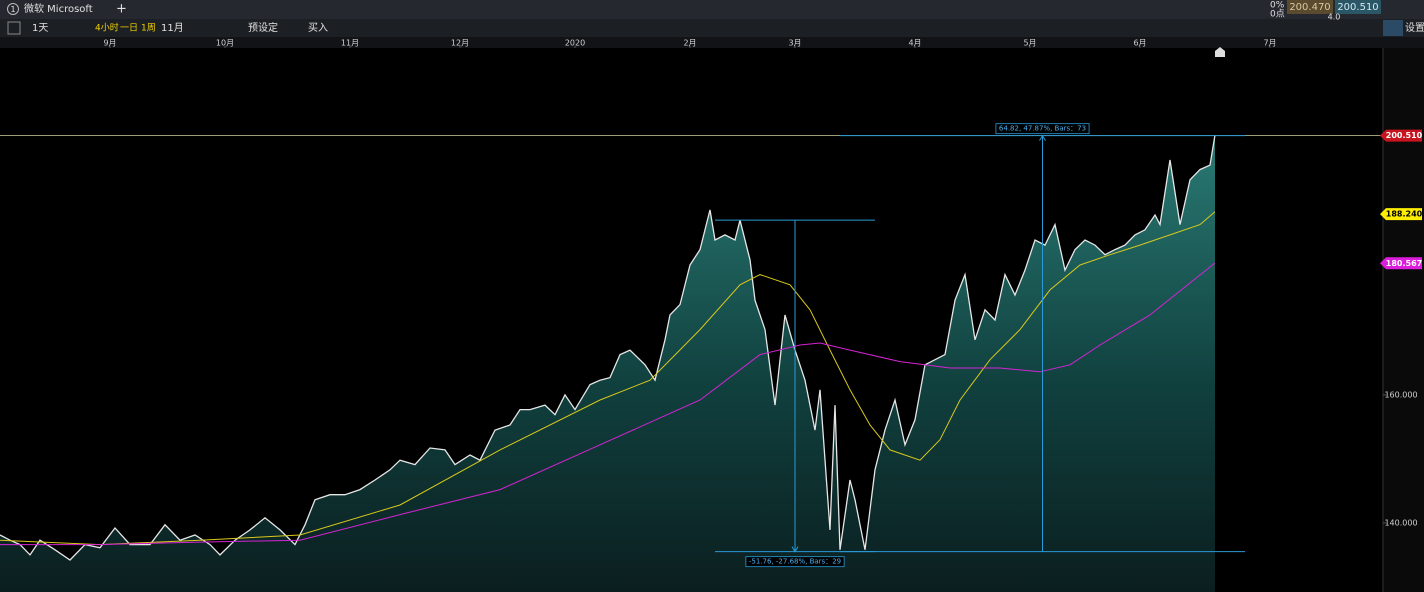  Describe the element at coordinates (1403, 320) in the screenshot. I see `price-axis` at that location.